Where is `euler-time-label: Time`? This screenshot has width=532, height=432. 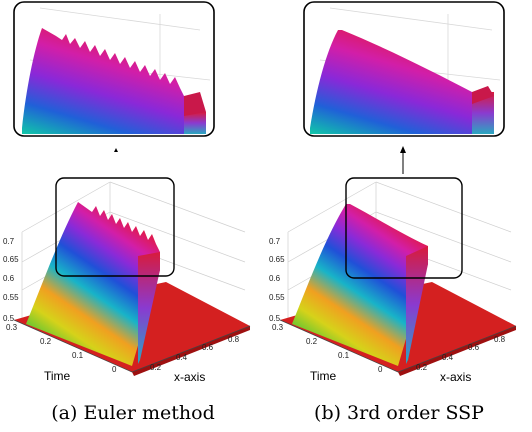 euler-time-label: Time is located at coordinates (57, 376).